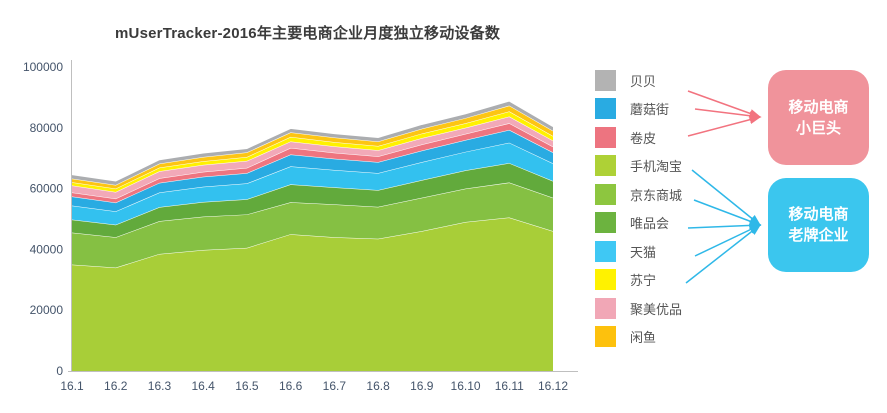 The height and width of the screenshot is (413, 887). I want to click on legend-label: 天猫, so click(643, 252).